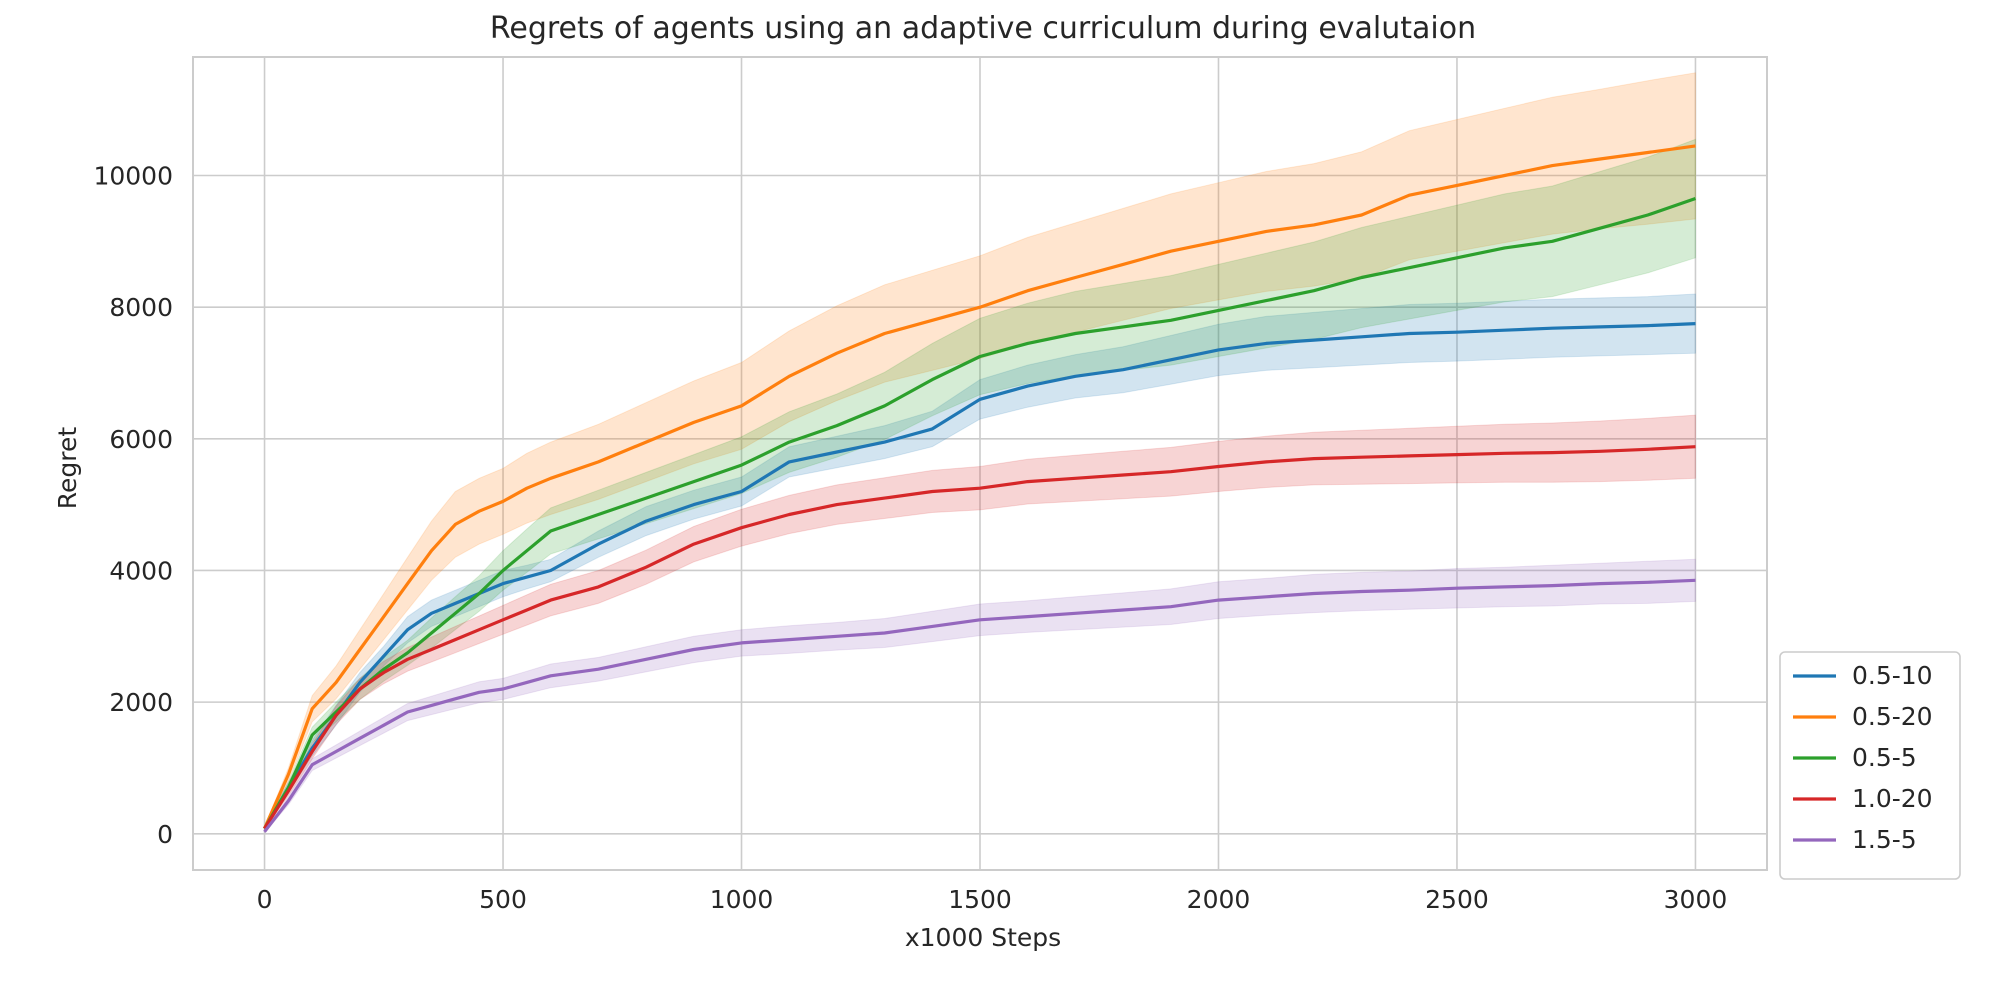  What do you see at coordinates (165, 834) in the screenshot?
I see `y-tick-label: 0` at bounding box center [165, 834].